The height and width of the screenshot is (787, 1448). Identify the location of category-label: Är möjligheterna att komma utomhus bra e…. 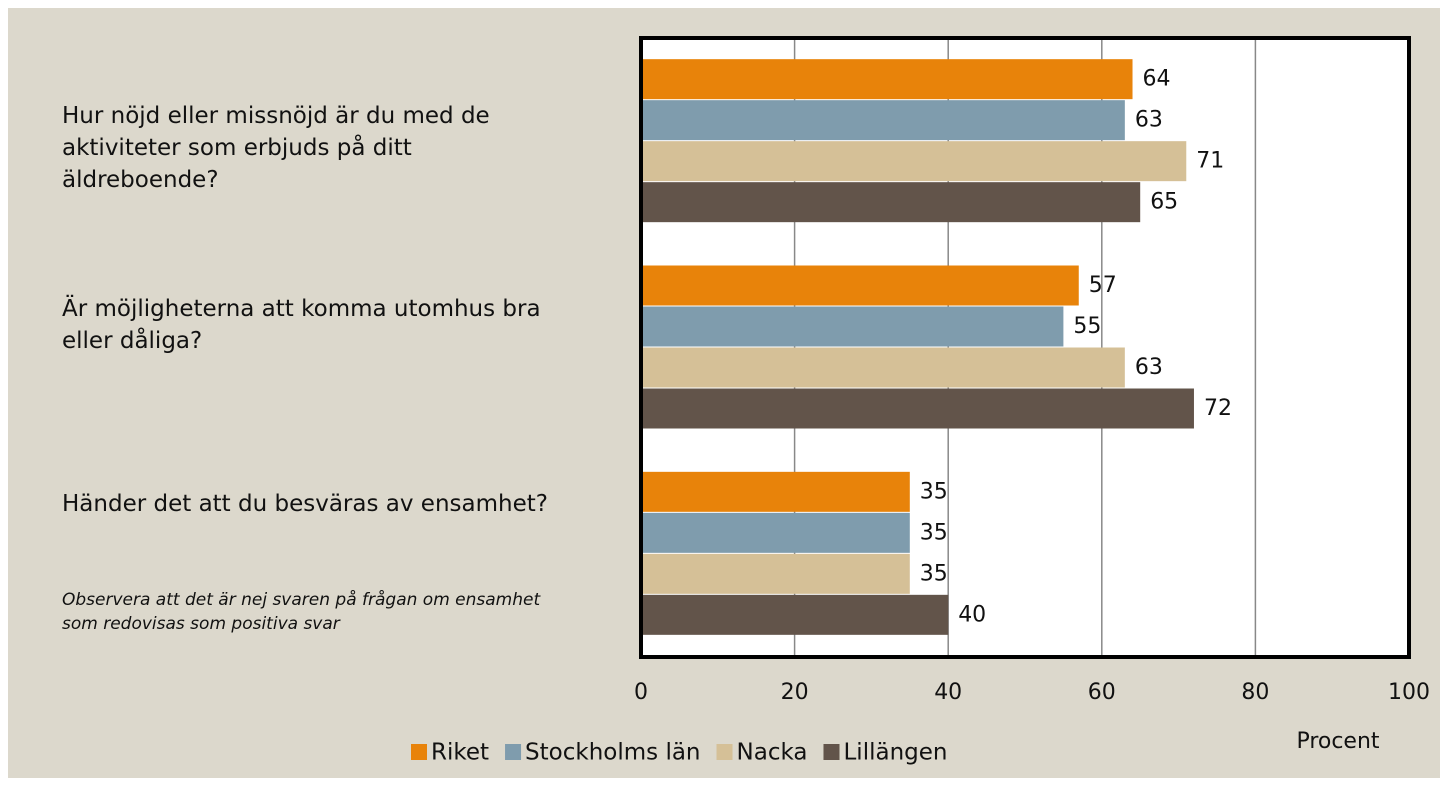
(301, 325).